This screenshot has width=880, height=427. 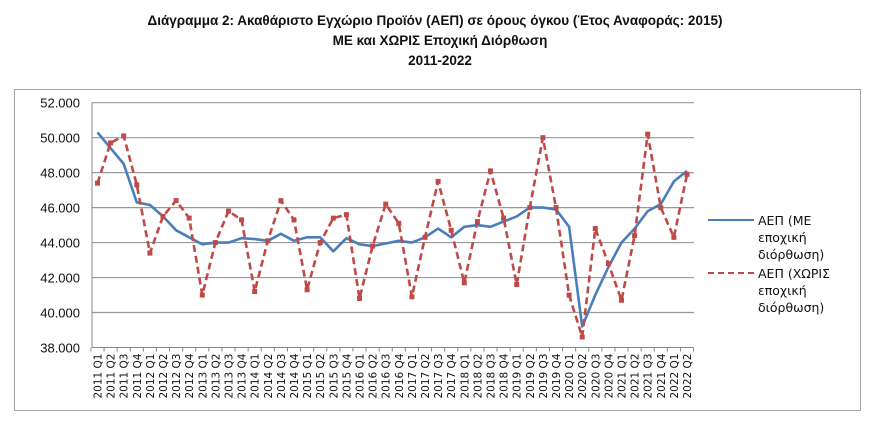 I want to click on x-tick-label: 2022 Q1, so click(x=675, y=376).